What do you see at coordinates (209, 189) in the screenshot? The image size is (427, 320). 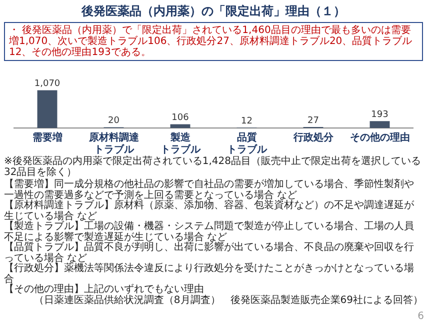 I see `text: 【需要増】同一成分規格の他社品の影響で自社品の需要が増加している場合、季節性製剤や一過性の需要過多などで予測を上回る需要となっている場合 など` at bounding box center [209, 189].